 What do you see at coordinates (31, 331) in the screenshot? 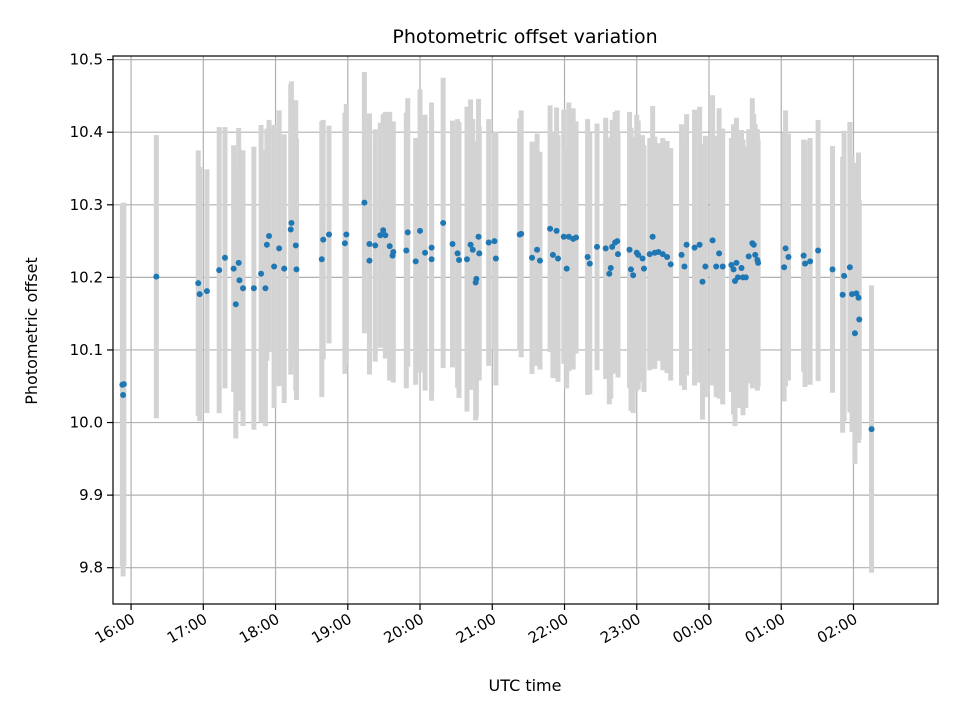
I see `y-axis-title: Photometric offset` at bounding box center [31, 331].